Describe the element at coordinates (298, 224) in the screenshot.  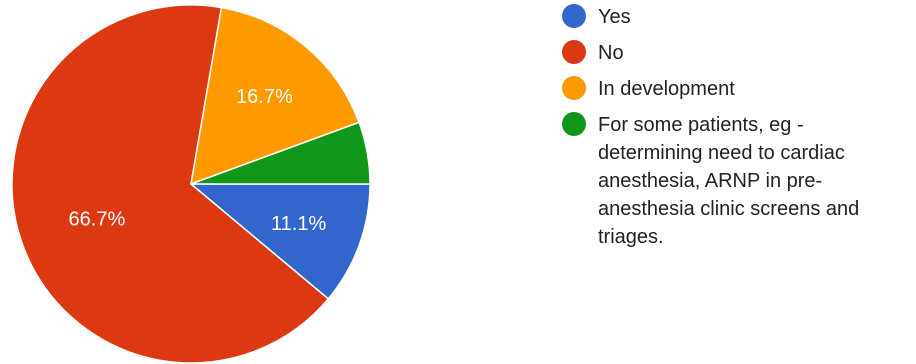
I see `slice-label-0: 11.1%` at that location.